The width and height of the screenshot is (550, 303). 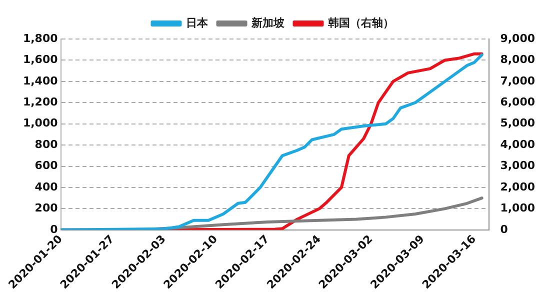 I want to click on y2-tick-label: 1,000, so click(x=518, y=208).